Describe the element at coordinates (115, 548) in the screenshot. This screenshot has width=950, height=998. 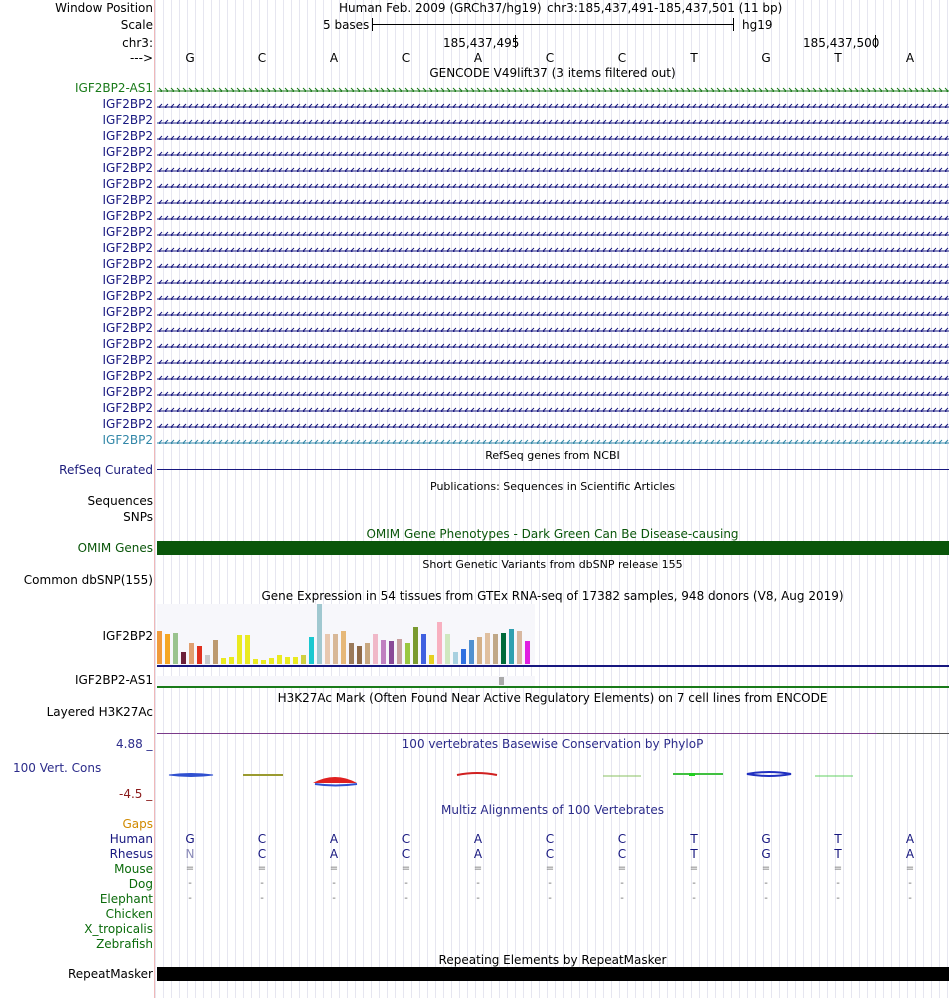
I see `omim-track-label: OMIM Genes` at that location.